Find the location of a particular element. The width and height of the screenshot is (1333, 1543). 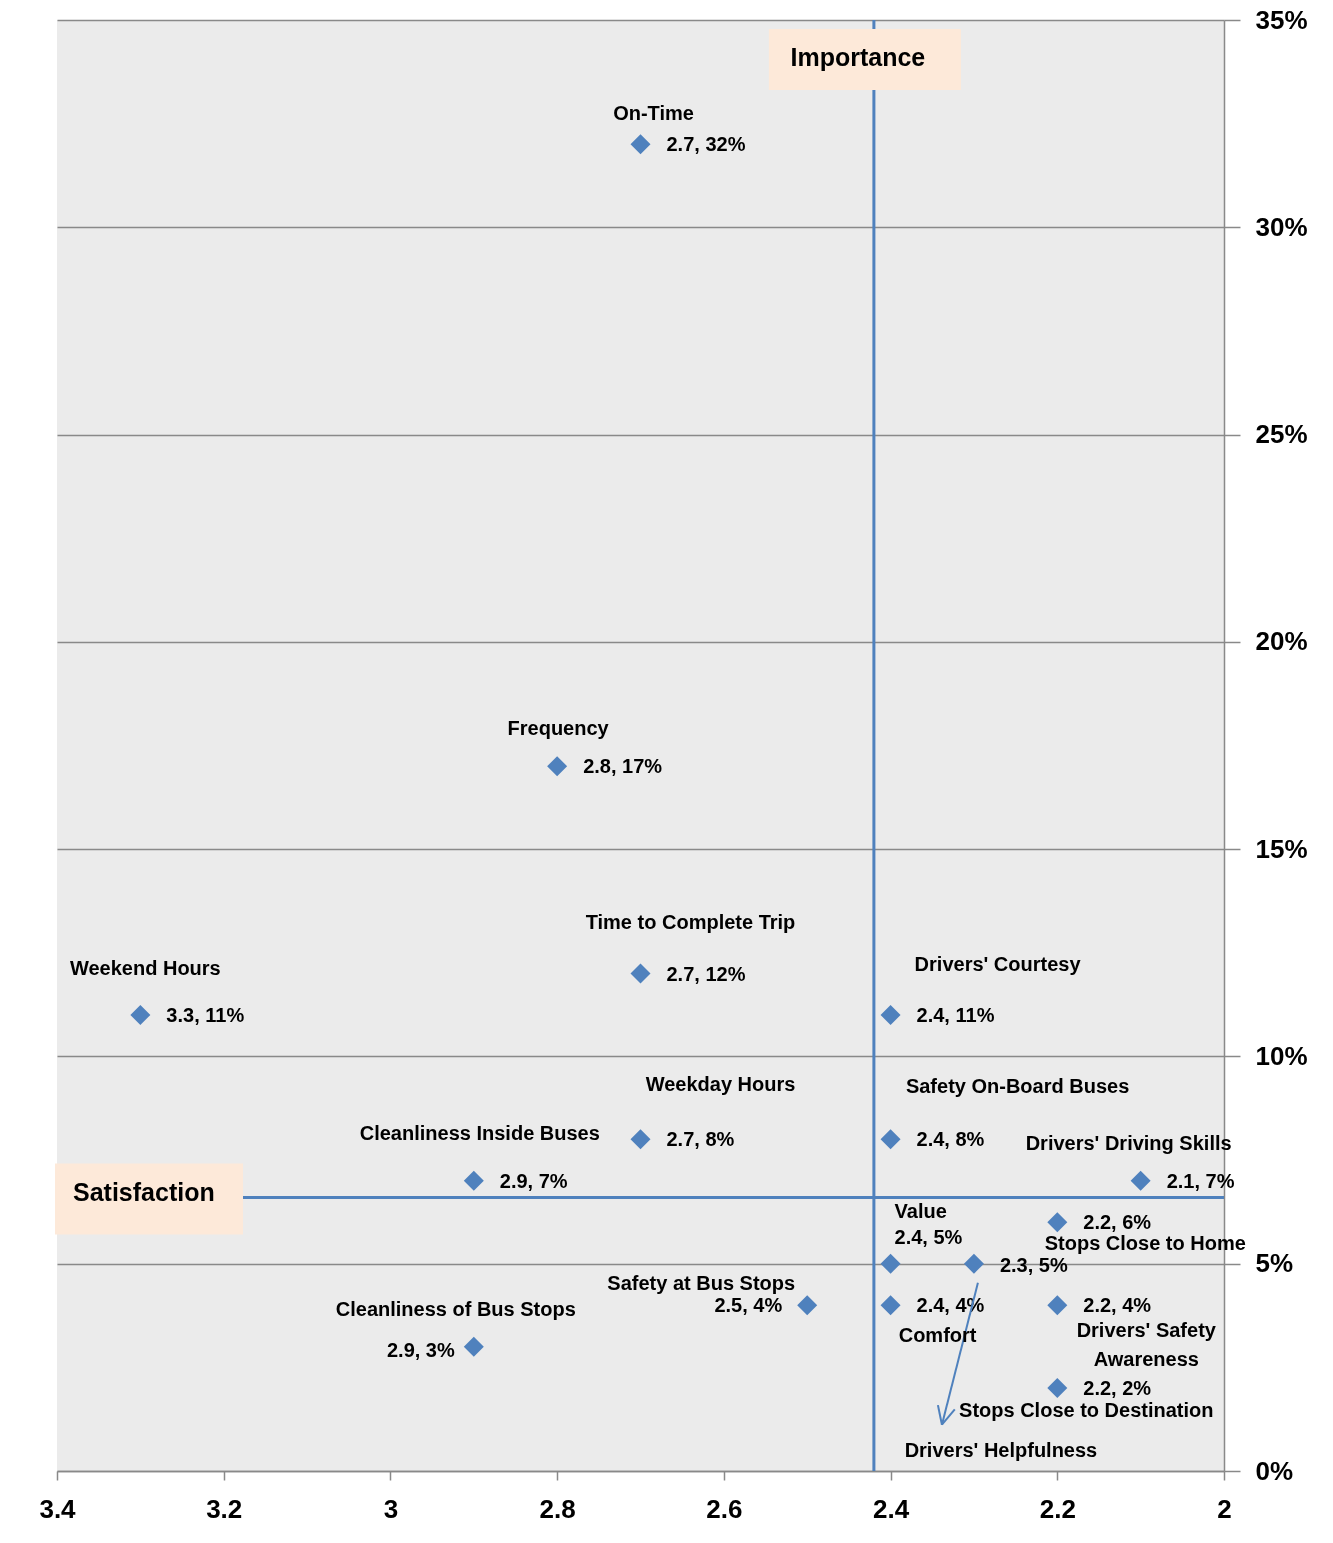

y-tick-label: 15% is located at coordinates (1281, 848).